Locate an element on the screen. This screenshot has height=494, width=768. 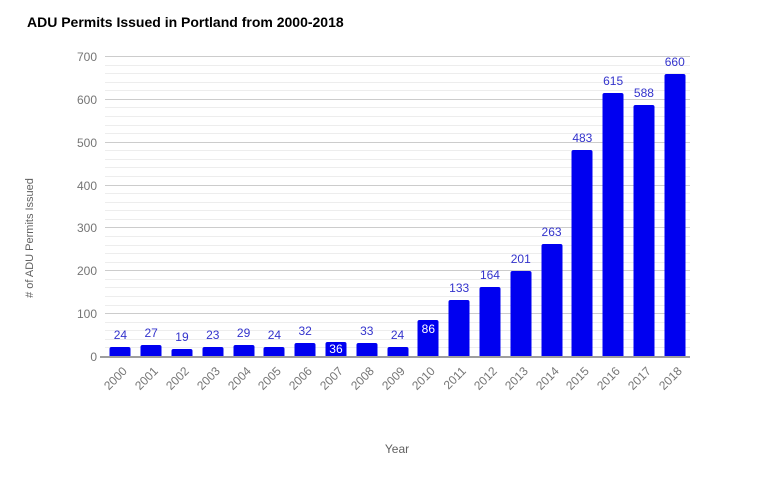
bar-value-label: 19 is located at coordinates (182, 336).